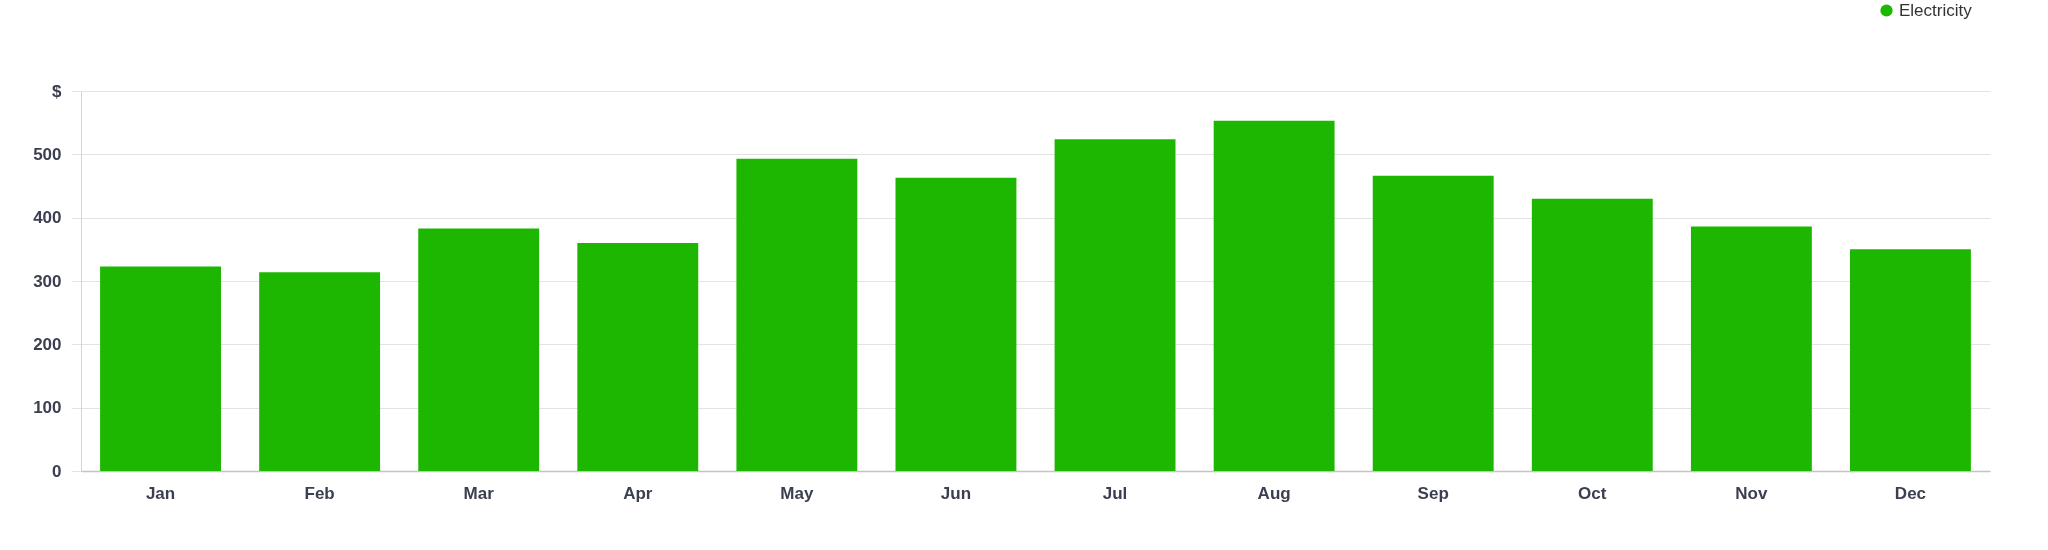 The width and height of the screenshot is (2048, 550). I want to click on y-tick-label: 0, so click(57, 471).